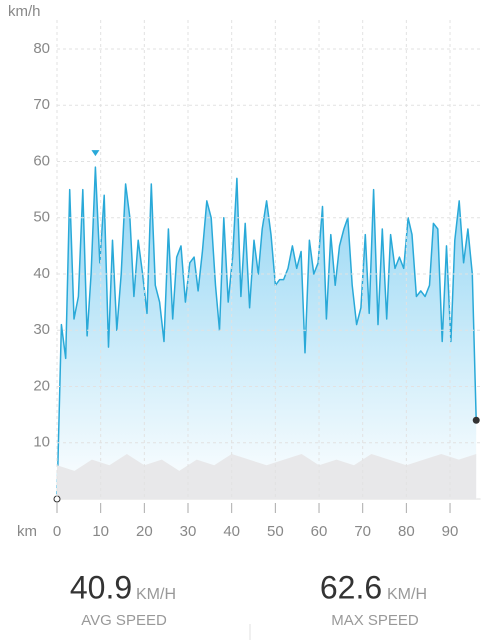 The image size is (501, 640). Describe the element at coordinates (41, 442) in the screenshot. I see `y-tick-label: 10` at that location.